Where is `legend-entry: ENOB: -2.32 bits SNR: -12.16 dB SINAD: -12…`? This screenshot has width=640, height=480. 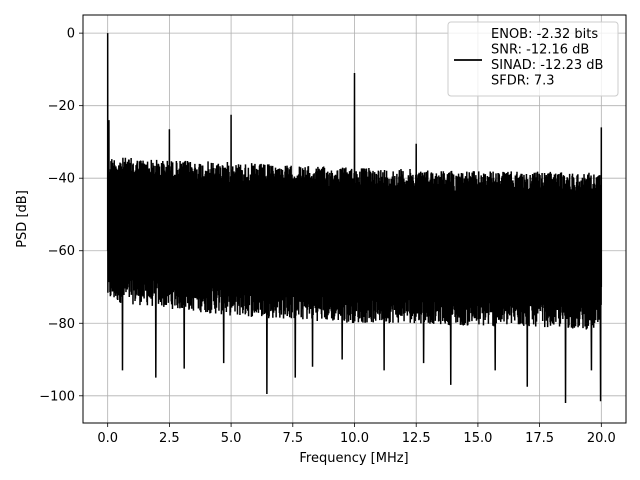
legend-entry: ENOB: -2.32 bits SNR: -12.16 dB SINAD: -12… is located at coordinates (547, 58).